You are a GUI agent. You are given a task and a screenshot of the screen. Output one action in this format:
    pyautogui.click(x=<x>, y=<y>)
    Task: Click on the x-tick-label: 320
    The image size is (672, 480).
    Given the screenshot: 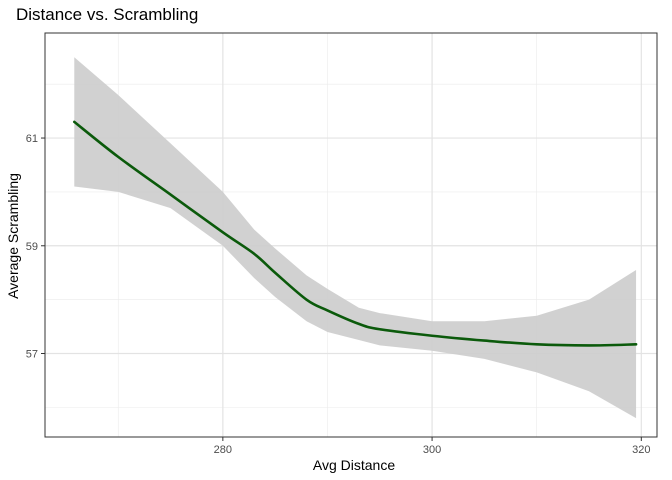 What is the action you would take?
    pyautogui.click(x=641, y=450)
    